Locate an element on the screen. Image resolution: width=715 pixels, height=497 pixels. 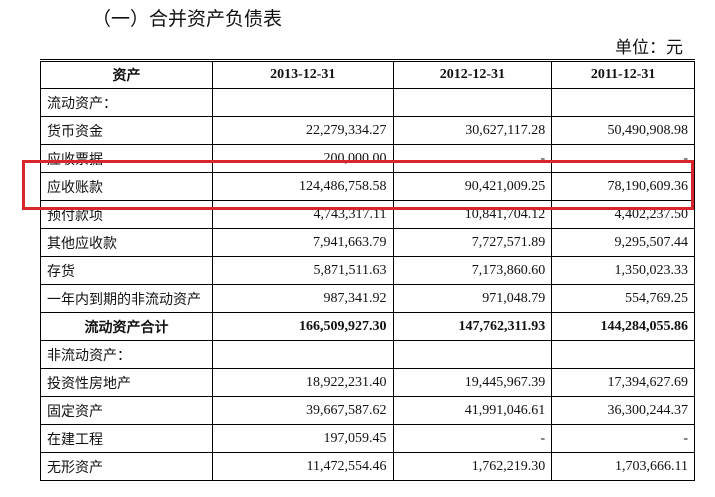
row-label: 无形资产 is located at coordinates (126, 466).